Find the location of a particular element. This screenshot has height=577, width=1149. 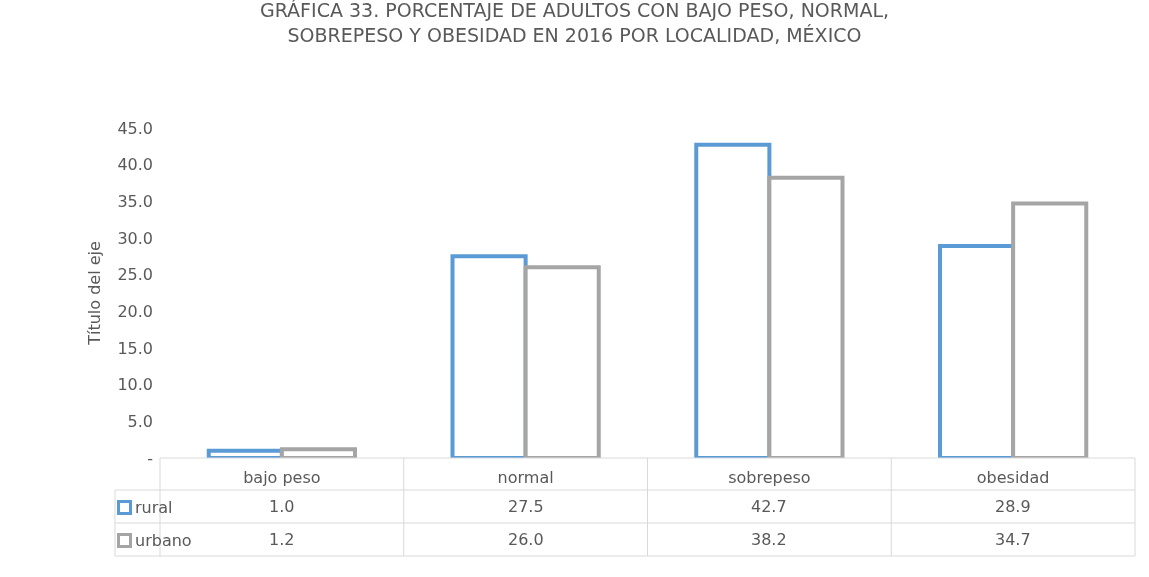

x-tick-label: bajo peso is located at coordinates (282, 477).